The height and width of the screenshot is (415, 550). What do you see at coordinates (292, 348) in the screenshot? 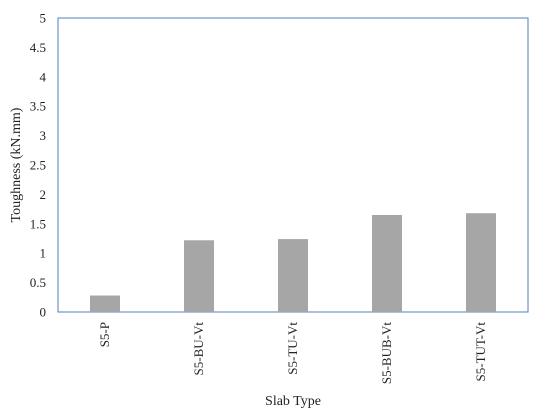
I see `x-tick-label: S5-TU-Vt` at bounding box center [292, 348].